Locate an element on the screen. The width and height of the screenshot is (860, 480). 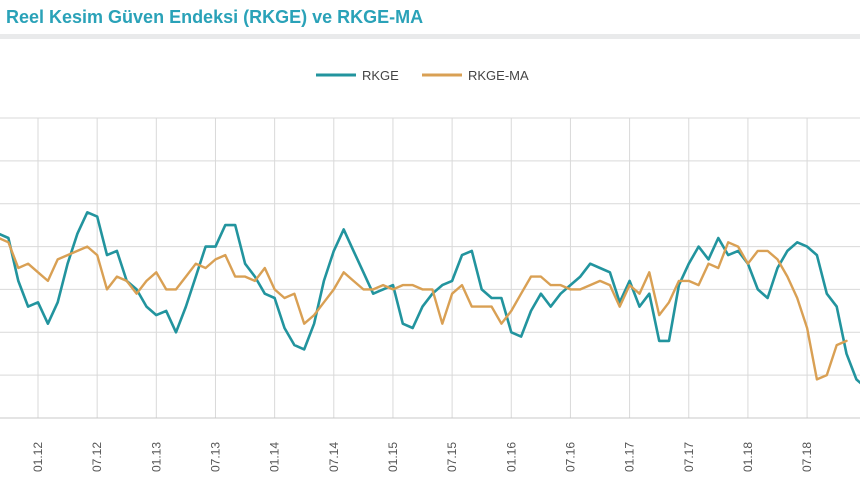
x-tick-label-01-18: 01.18 is located at coordinates (748, 457).